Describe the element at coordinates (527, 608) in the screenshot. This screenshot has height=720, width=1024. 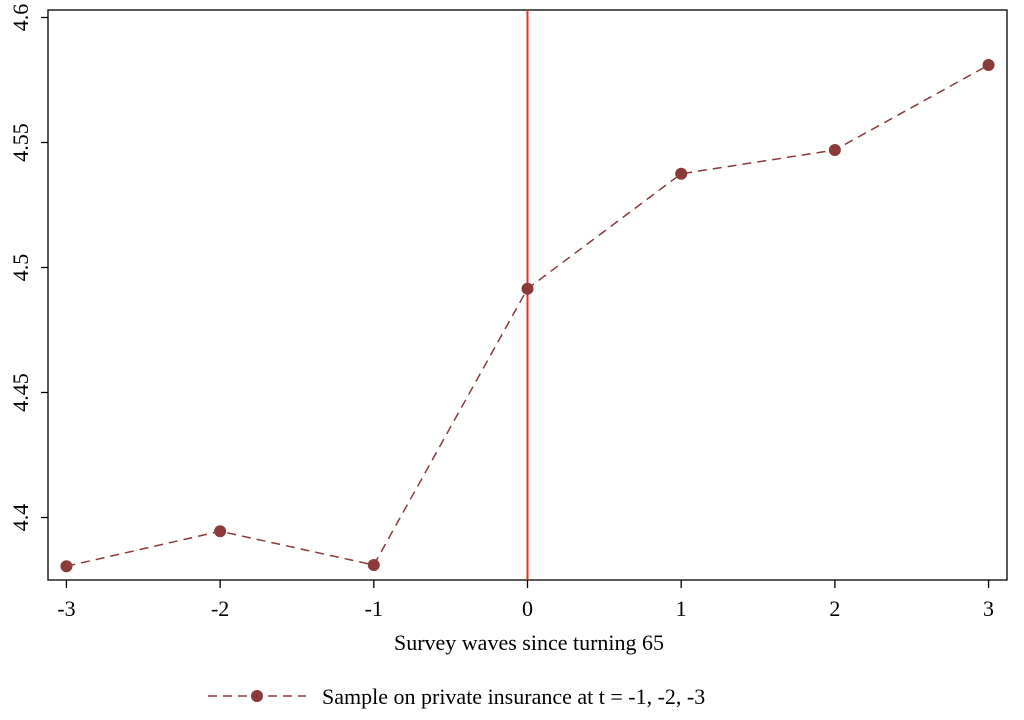
I see `x-tick-label: 0` at that location.